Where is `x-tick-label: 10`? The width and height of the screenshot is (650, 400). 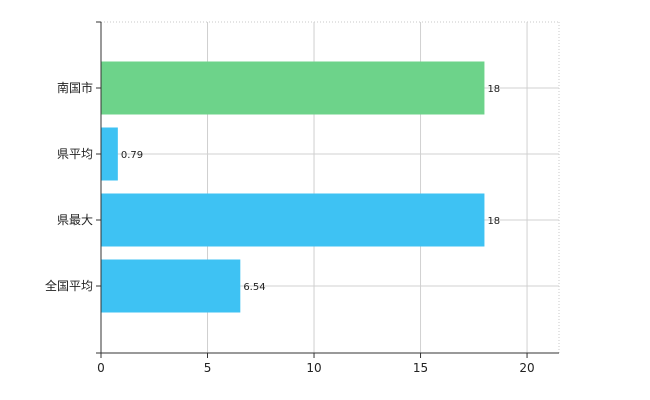 x-tick-label: 10 is located at coordinates (313, 368).